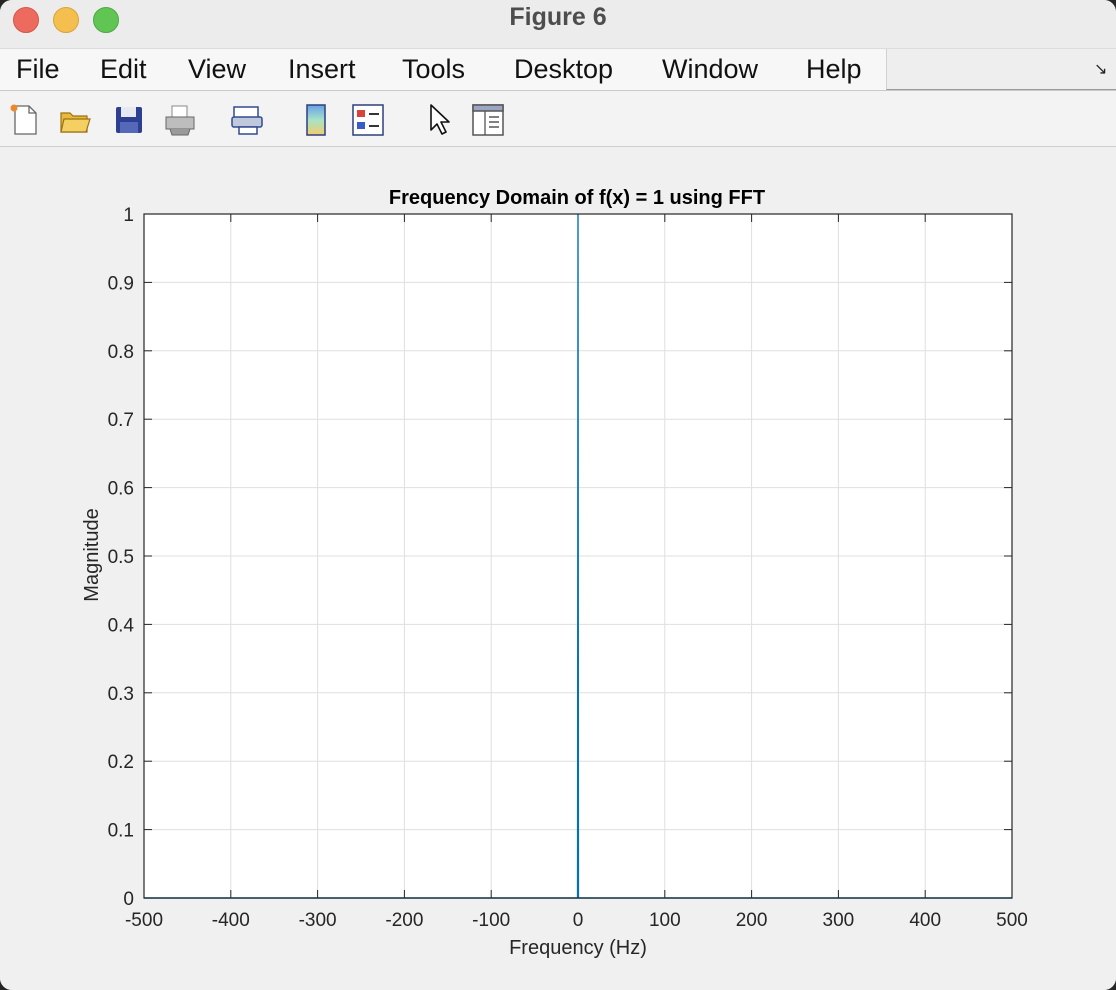 Image resolution: width=1116 pixels, height=990 pixels. What do you see at coordinates (75, 120) in the screenshot?
I see `open-file-icon` at bounding box center [75, 120].